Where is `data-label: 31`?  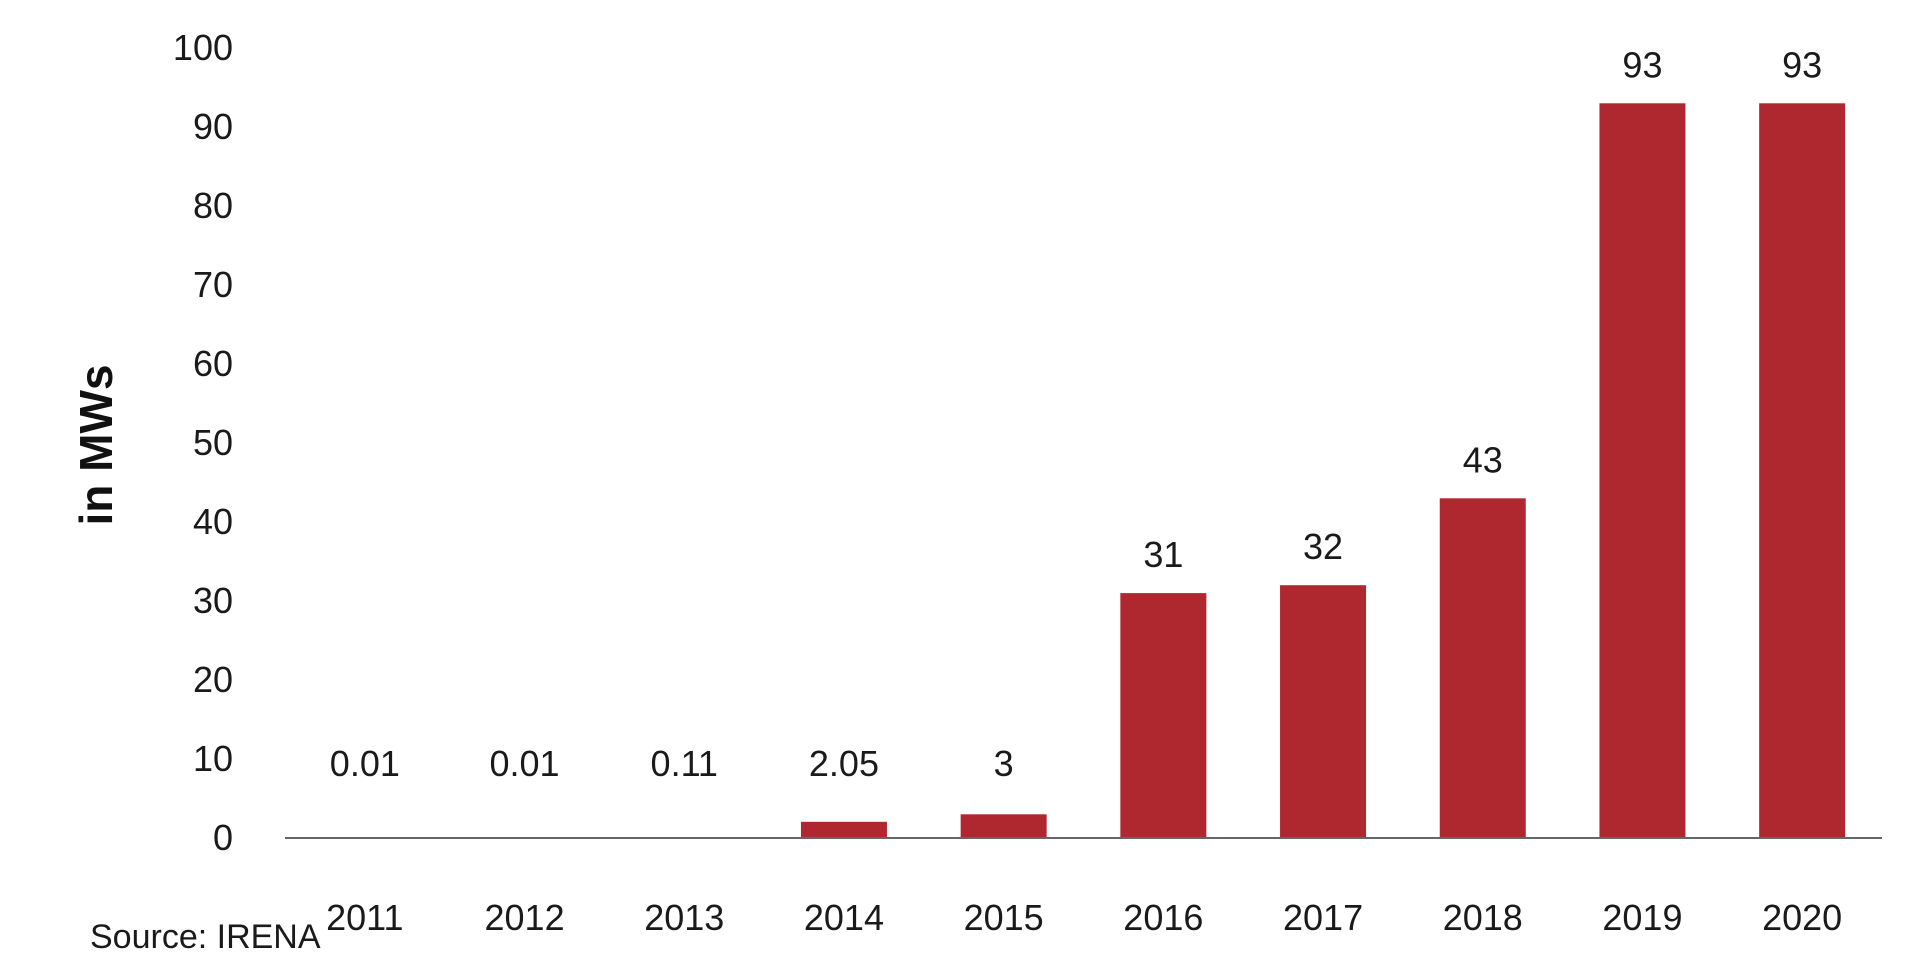
data-label: 31 is located at coordinates (1163, 554).